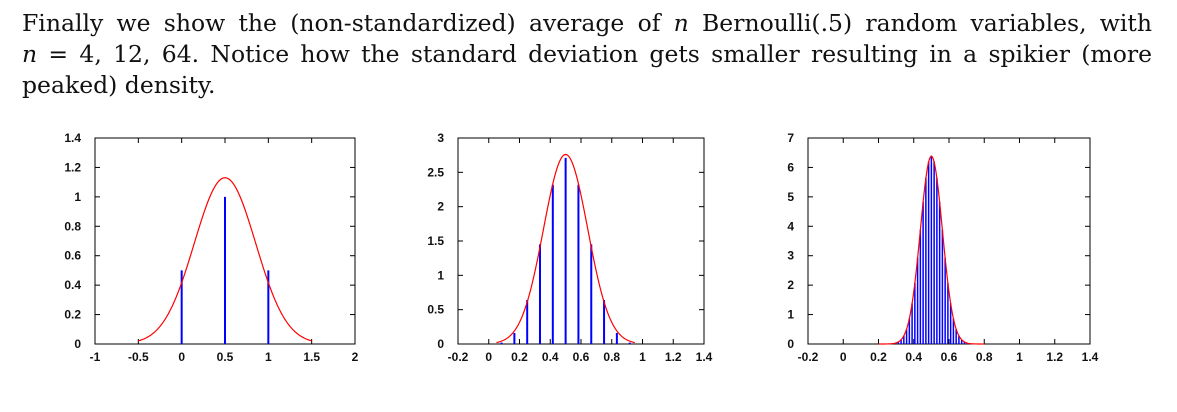 The image size is (1177, 412). Describe the element at coordinates (72, 138) in the screenshot. I see `chart1-ytick-label: 1.4` at that location.